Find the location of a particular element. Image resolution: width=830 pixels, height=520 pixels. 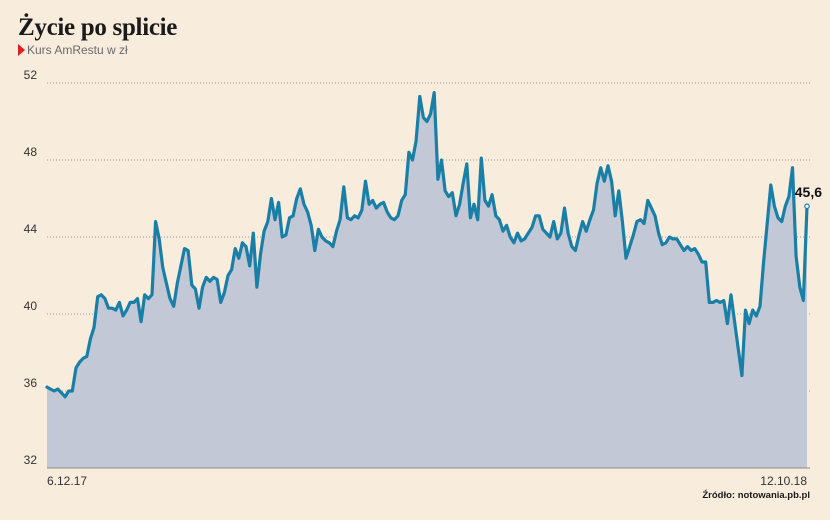

x-tick-label: 12.10.18 is located at coordinates (783, 481).